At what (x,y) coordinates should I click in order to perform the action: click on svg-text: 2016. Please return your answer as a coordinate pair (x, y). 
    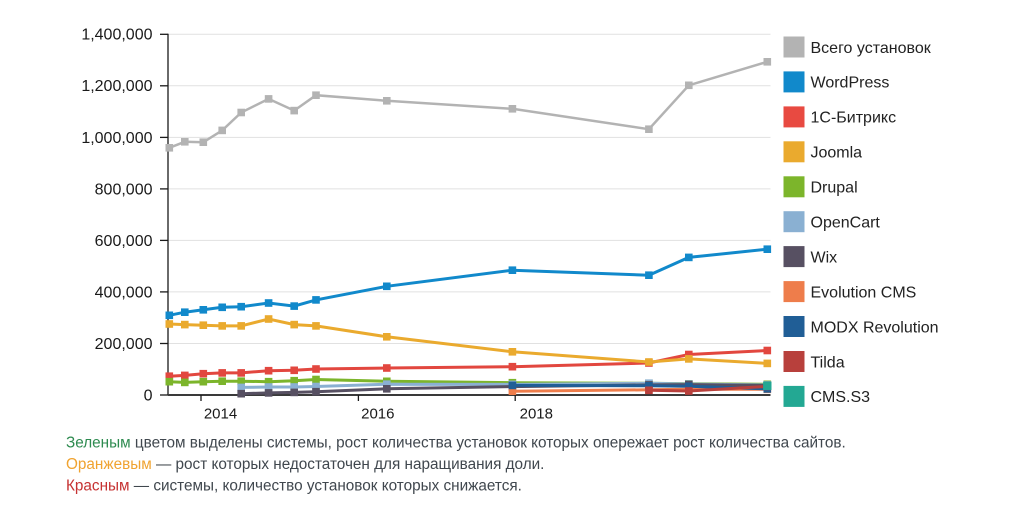
    Looking at the image, I should click on (377, 414).